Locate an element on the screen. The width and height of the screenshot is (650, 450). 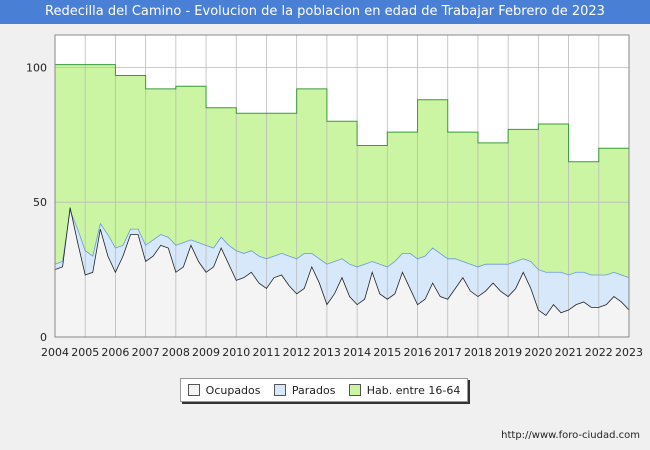
series-line-parados is located at coordinates (342, 243).